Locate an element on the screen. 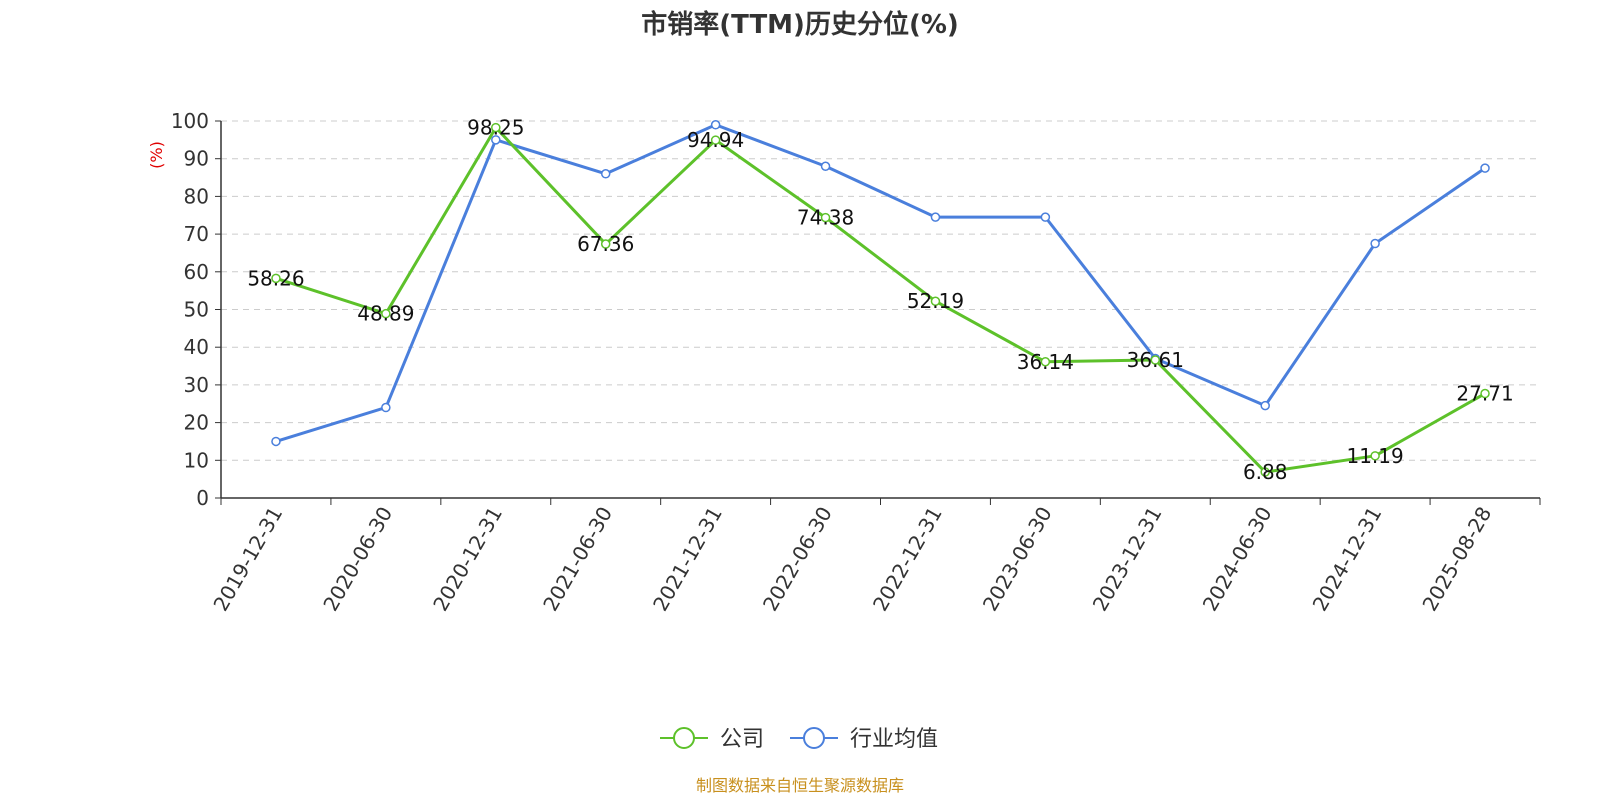 Image resolution: width=1600 pixels, height=800 pixels. x-tick-label: 2020-06-30 is located at coordinates (357, 559).